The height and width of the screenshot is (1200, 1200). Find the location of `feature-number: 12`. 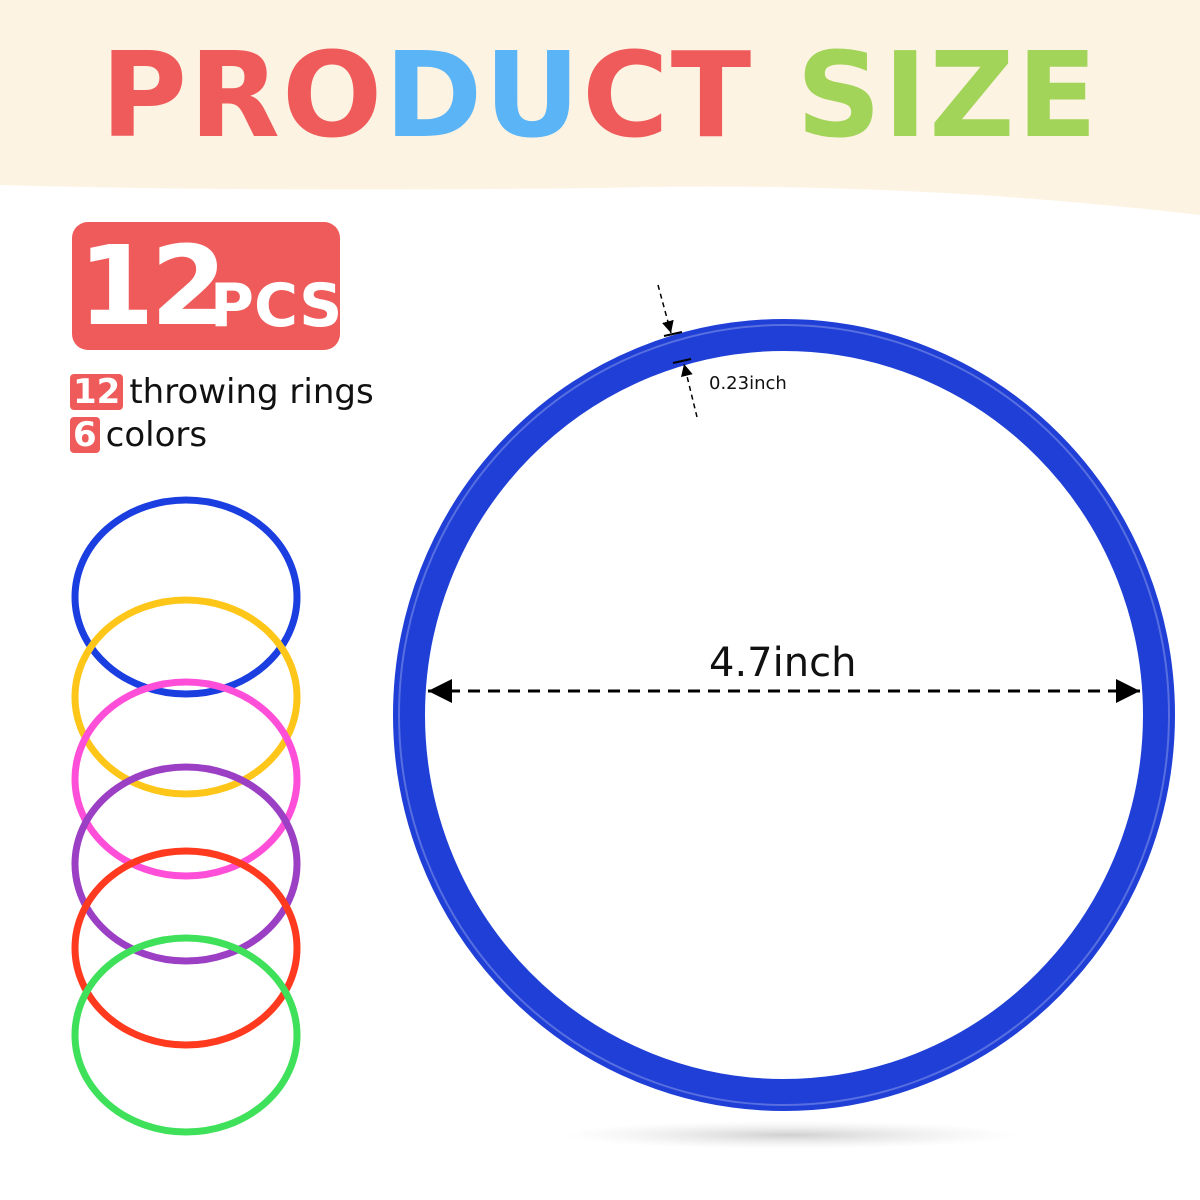

feature-number: 12 is located at coordinates (97, 392).